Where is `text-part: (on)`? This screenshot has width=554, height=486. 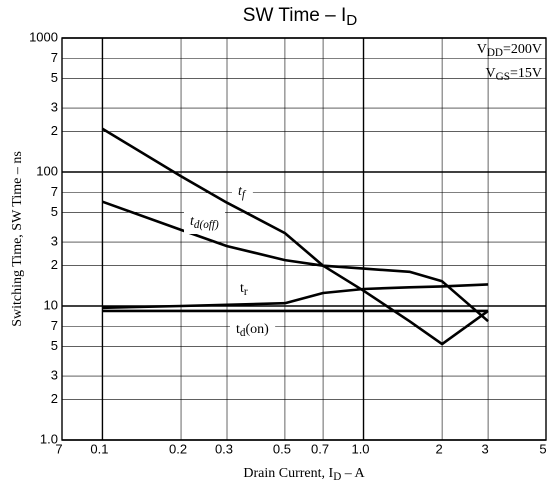
text-part: (on) is located at coordinates (257, 329).